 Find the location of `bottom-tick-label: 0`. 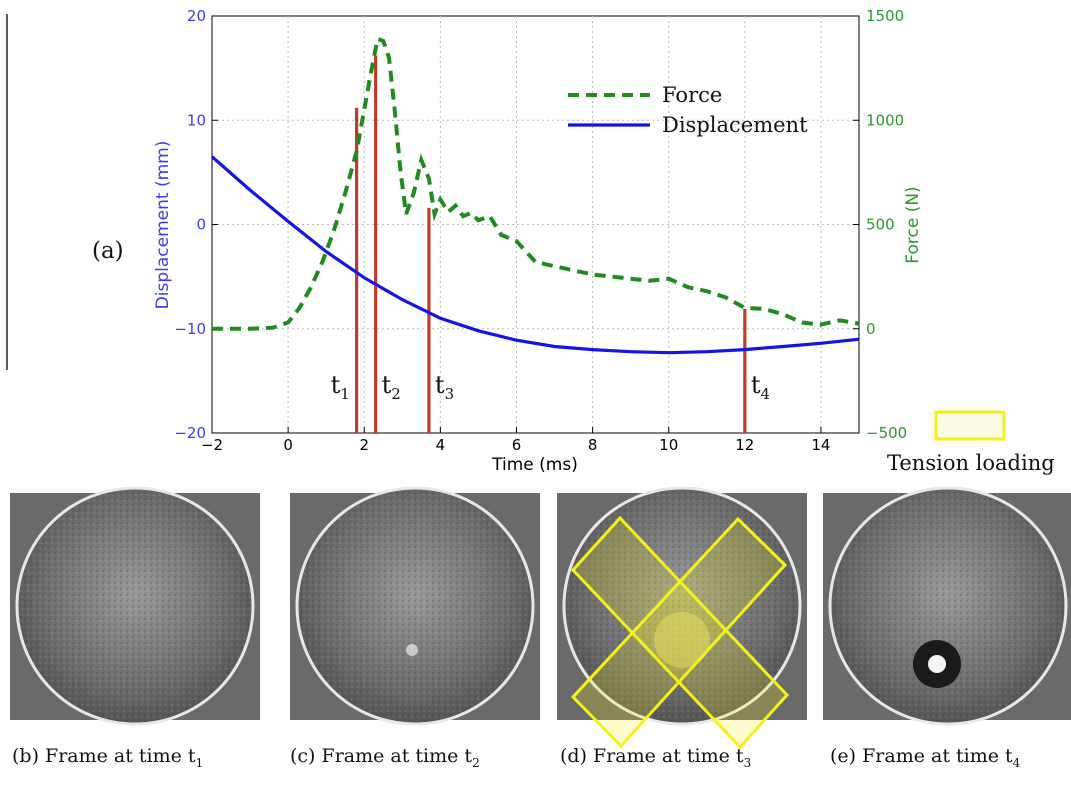

bottom-tick-label: 0 is located at coordinates (288, 445).